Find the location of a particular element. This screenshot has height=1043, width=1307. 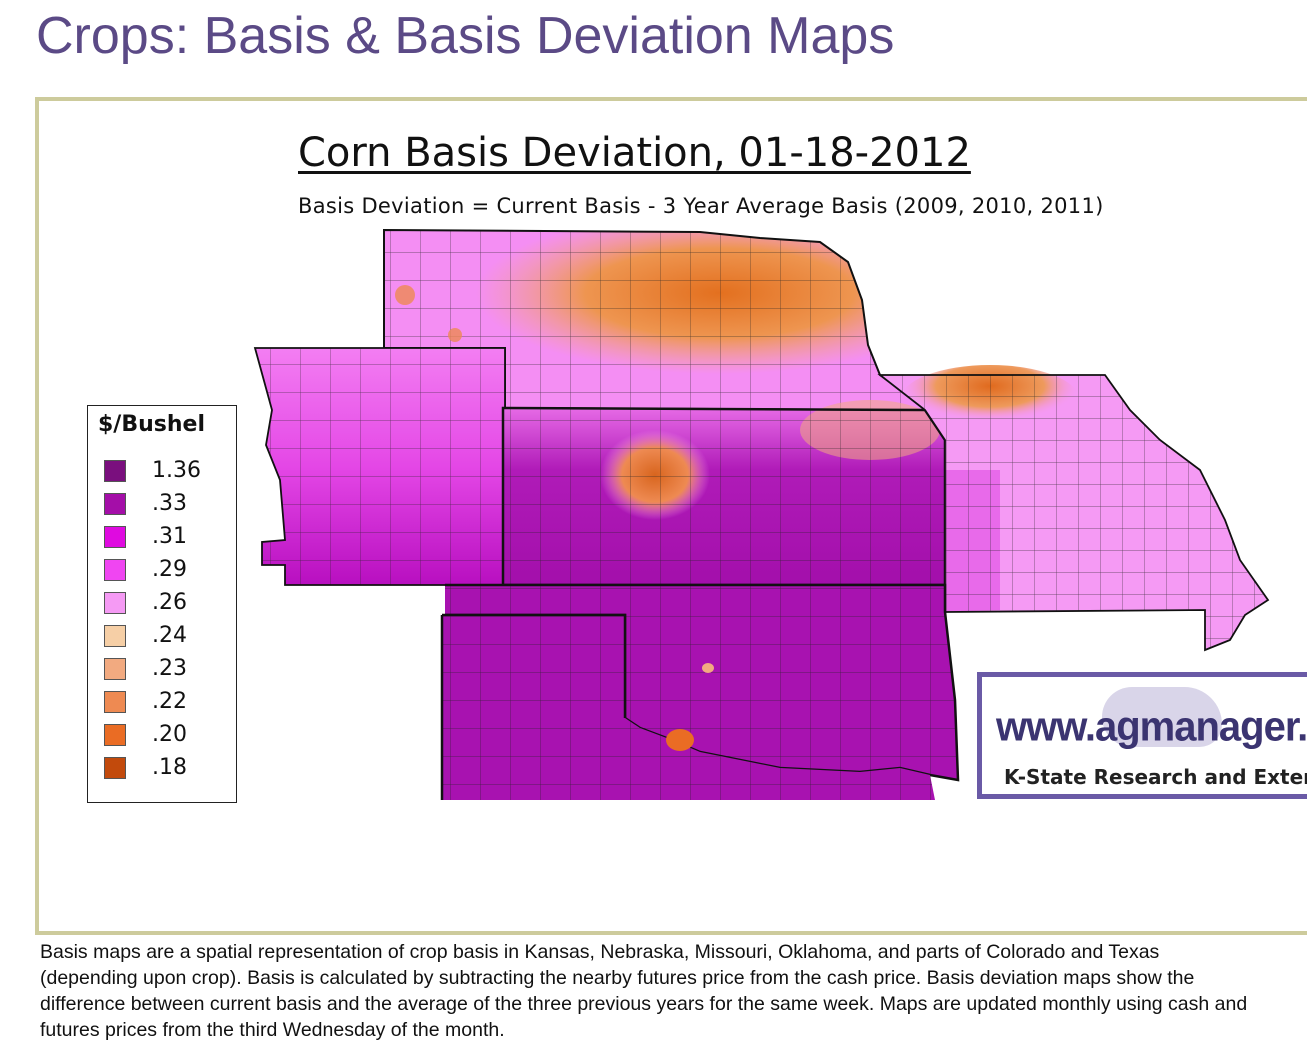

legend-title: $/Bushel is located at coordinates (151, 424).